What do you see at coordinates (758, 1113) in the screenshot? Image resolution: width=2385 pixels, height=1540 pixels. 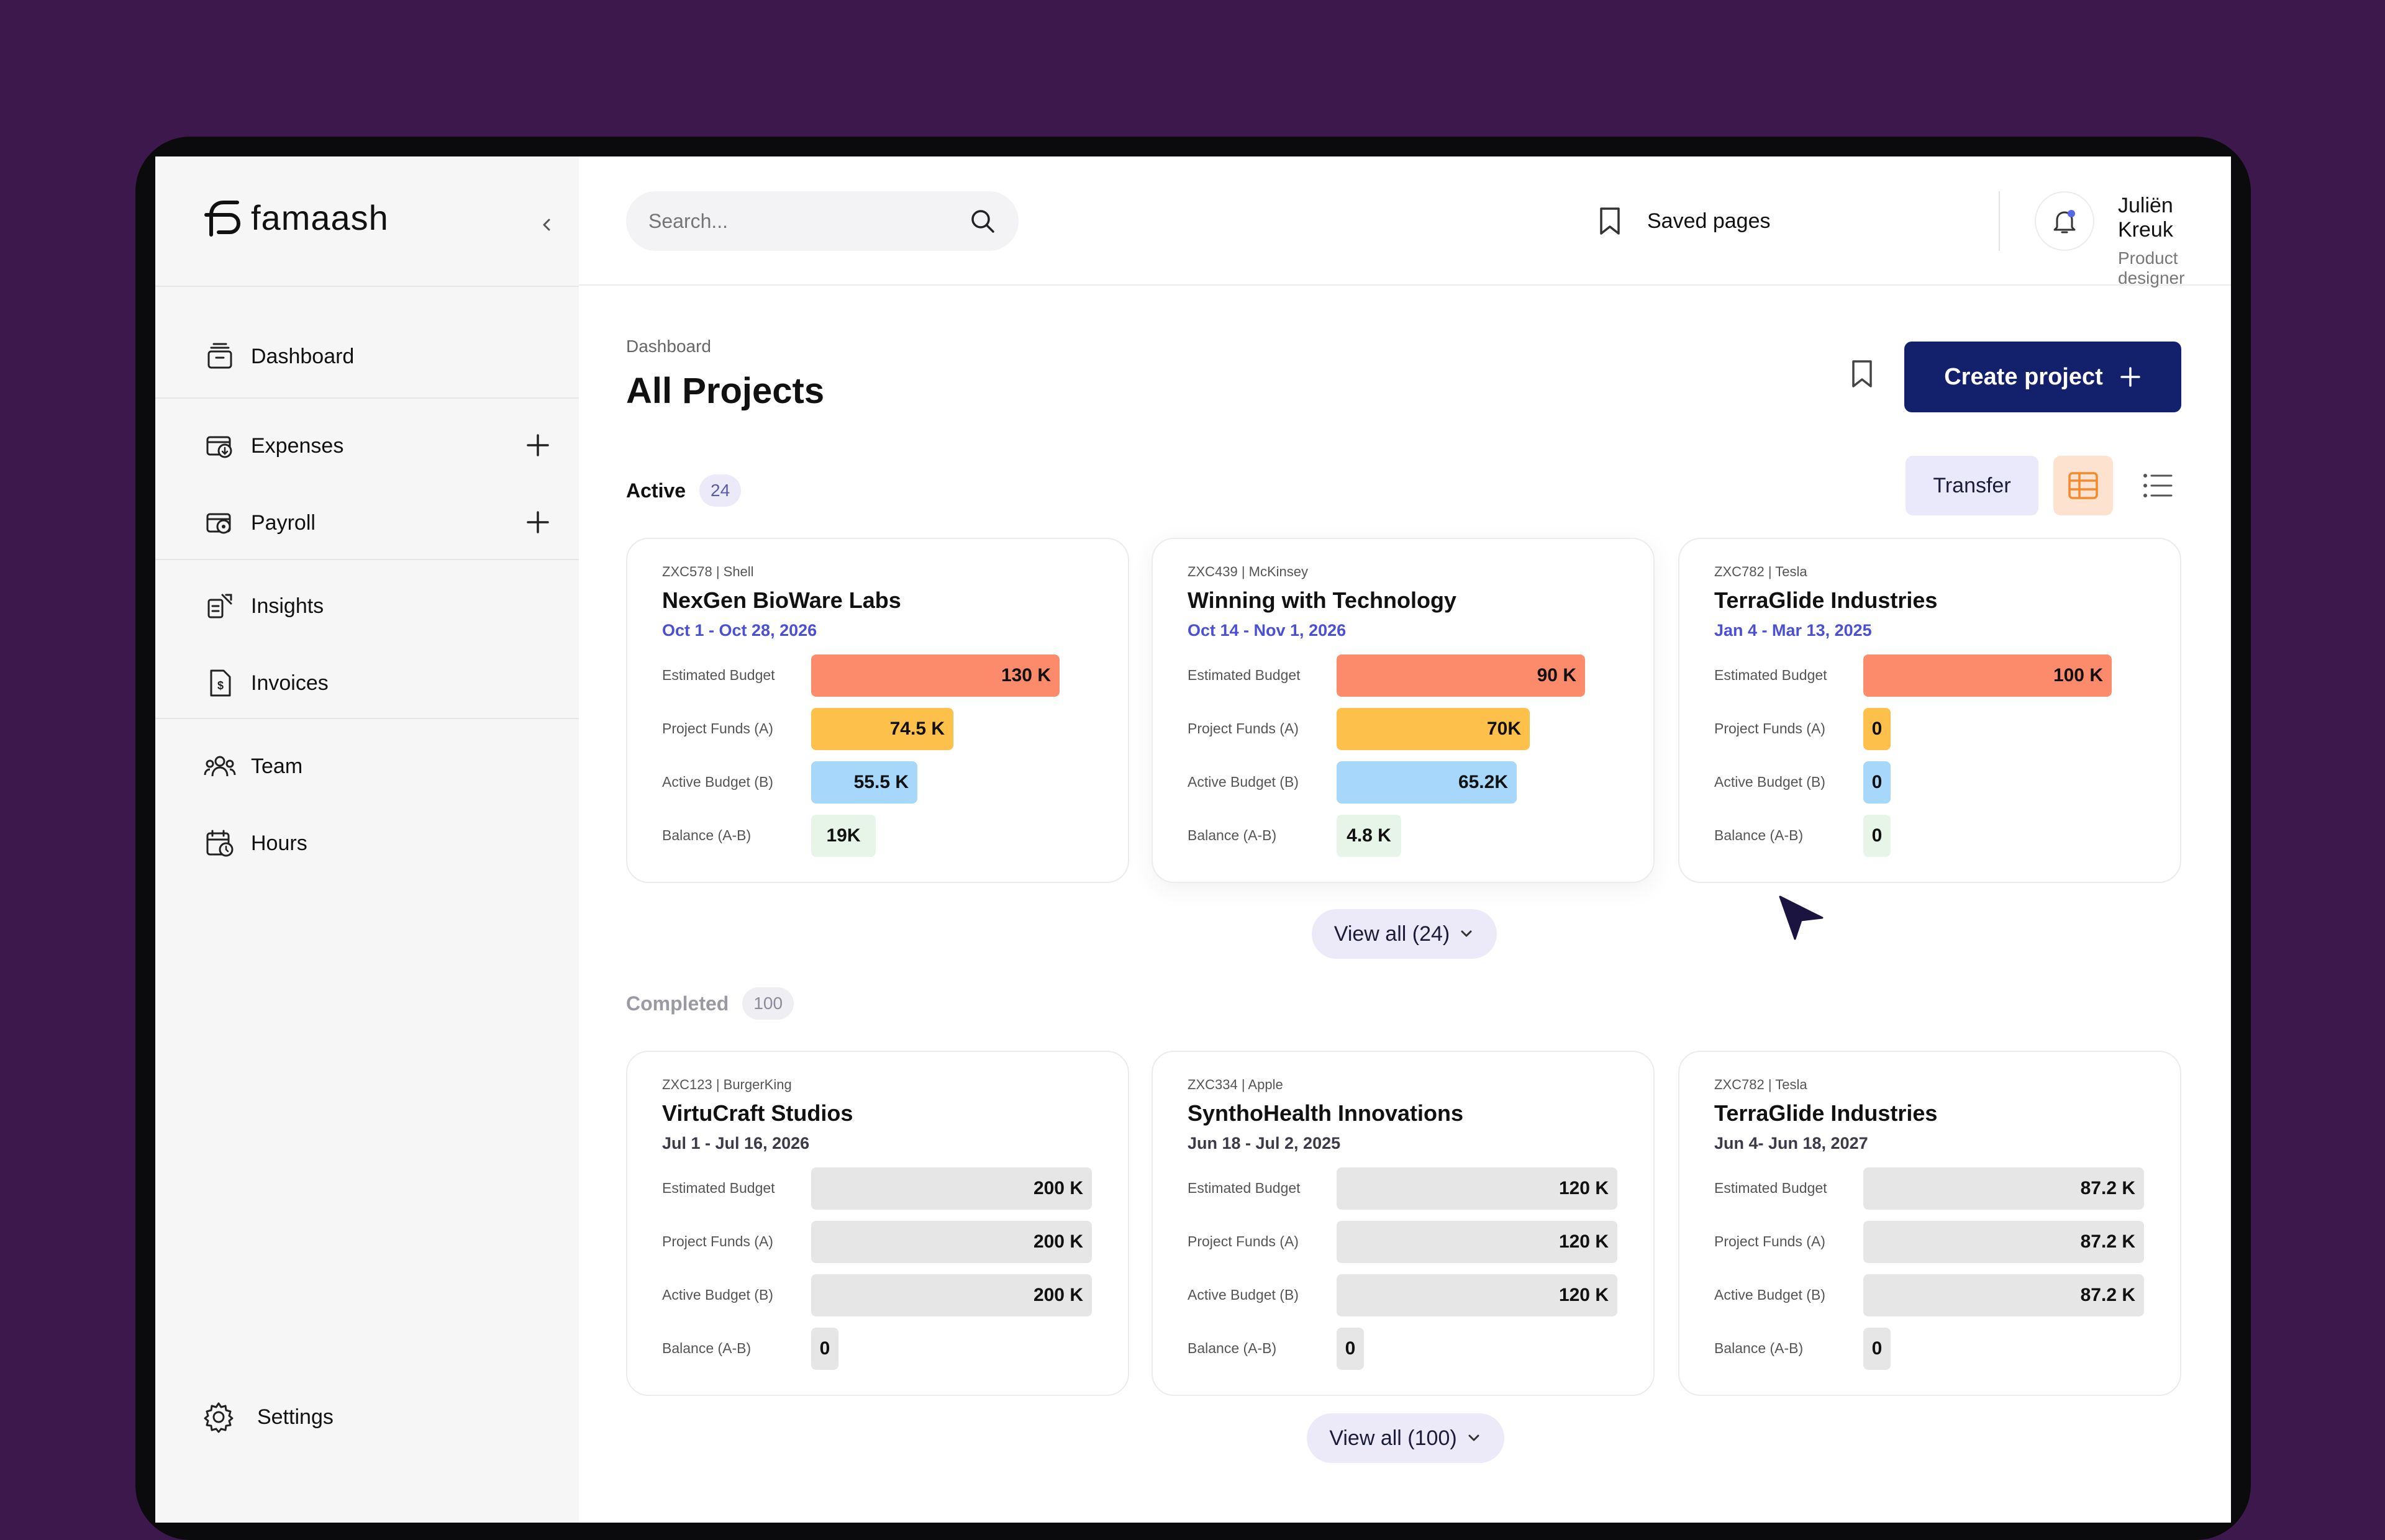 I see `project-name: VirtuCraft Studios` at bounding box center [758, 1113].